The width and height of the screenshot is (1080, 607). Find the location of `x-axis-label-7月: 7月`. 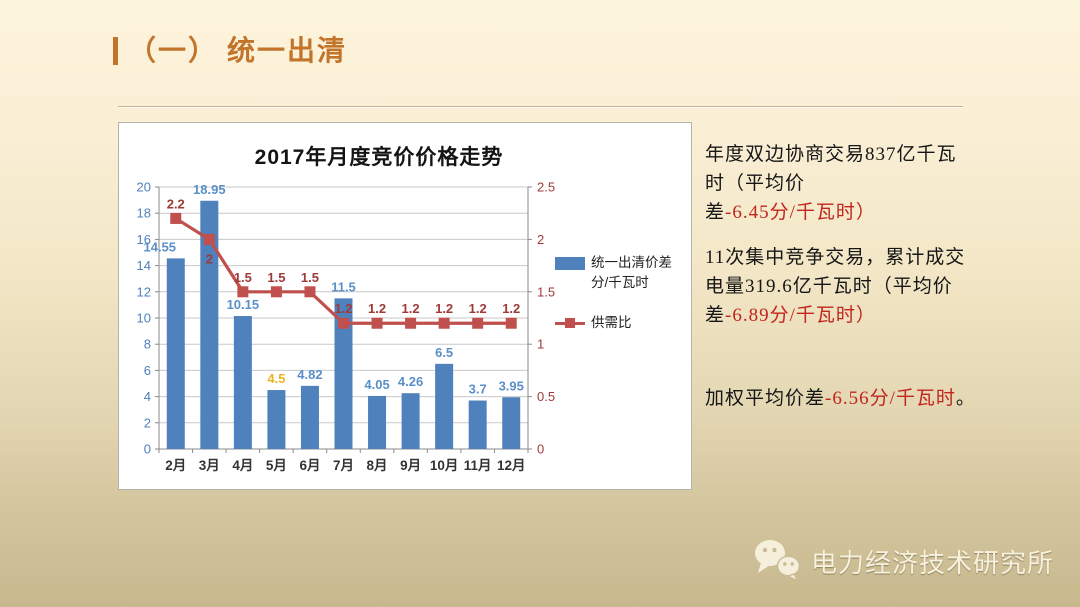

x-axis-label-7月: 7月 is located at coordinates (343, 465).